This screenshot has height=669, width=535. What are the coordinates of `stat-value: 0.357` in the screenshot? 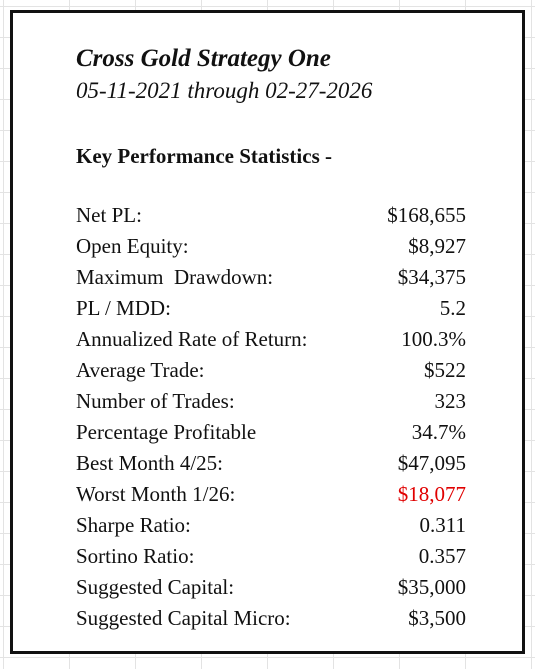 It's located at (442, 556).